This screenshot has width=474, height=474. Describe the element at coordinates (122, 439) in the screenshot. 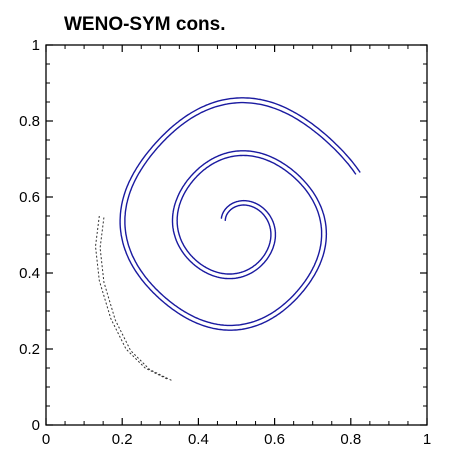

I see `x-tick-label: 0.2` at that location.